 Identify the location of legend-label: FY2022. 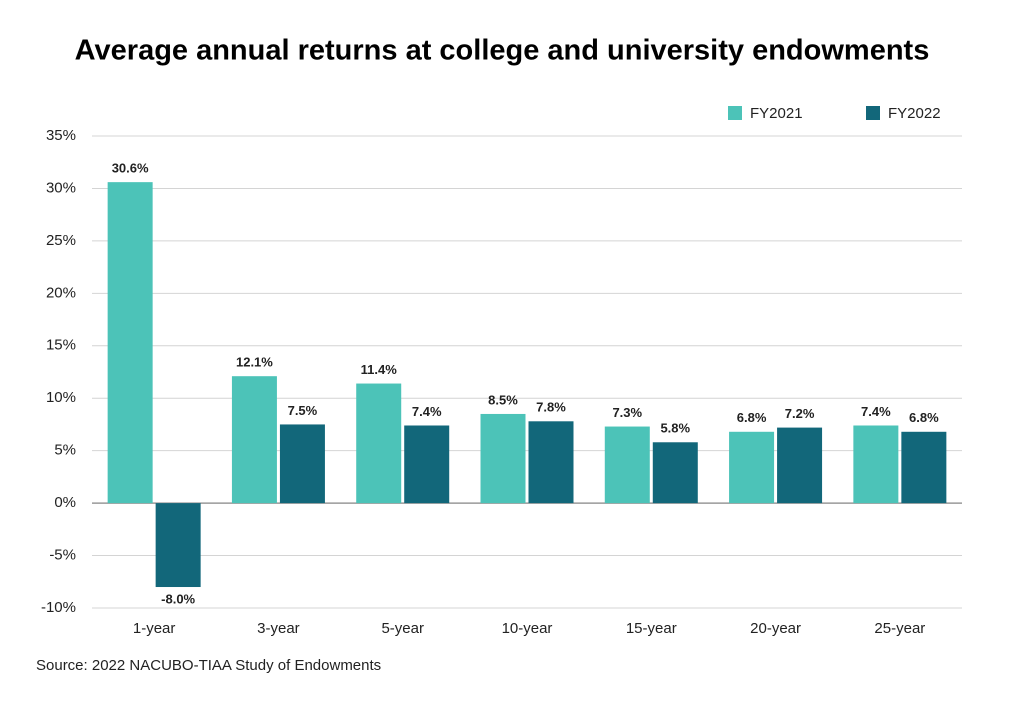
(914, 113).